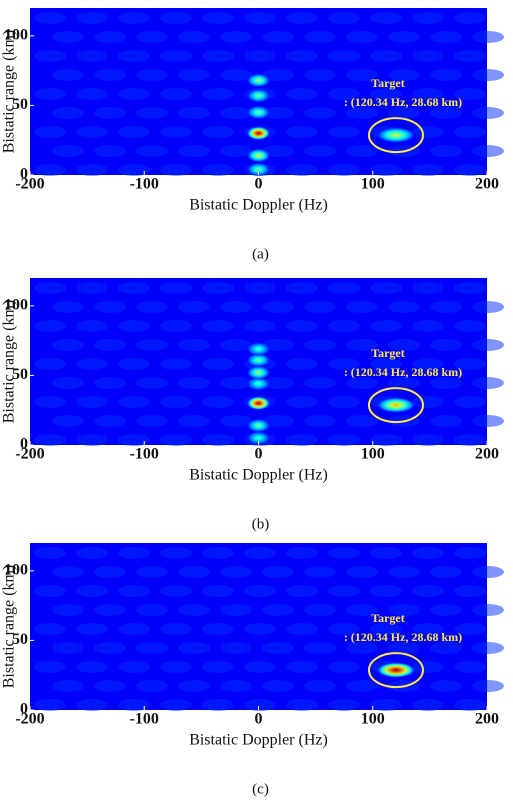  I want to click on panel-label: (c), so click(260, 789).